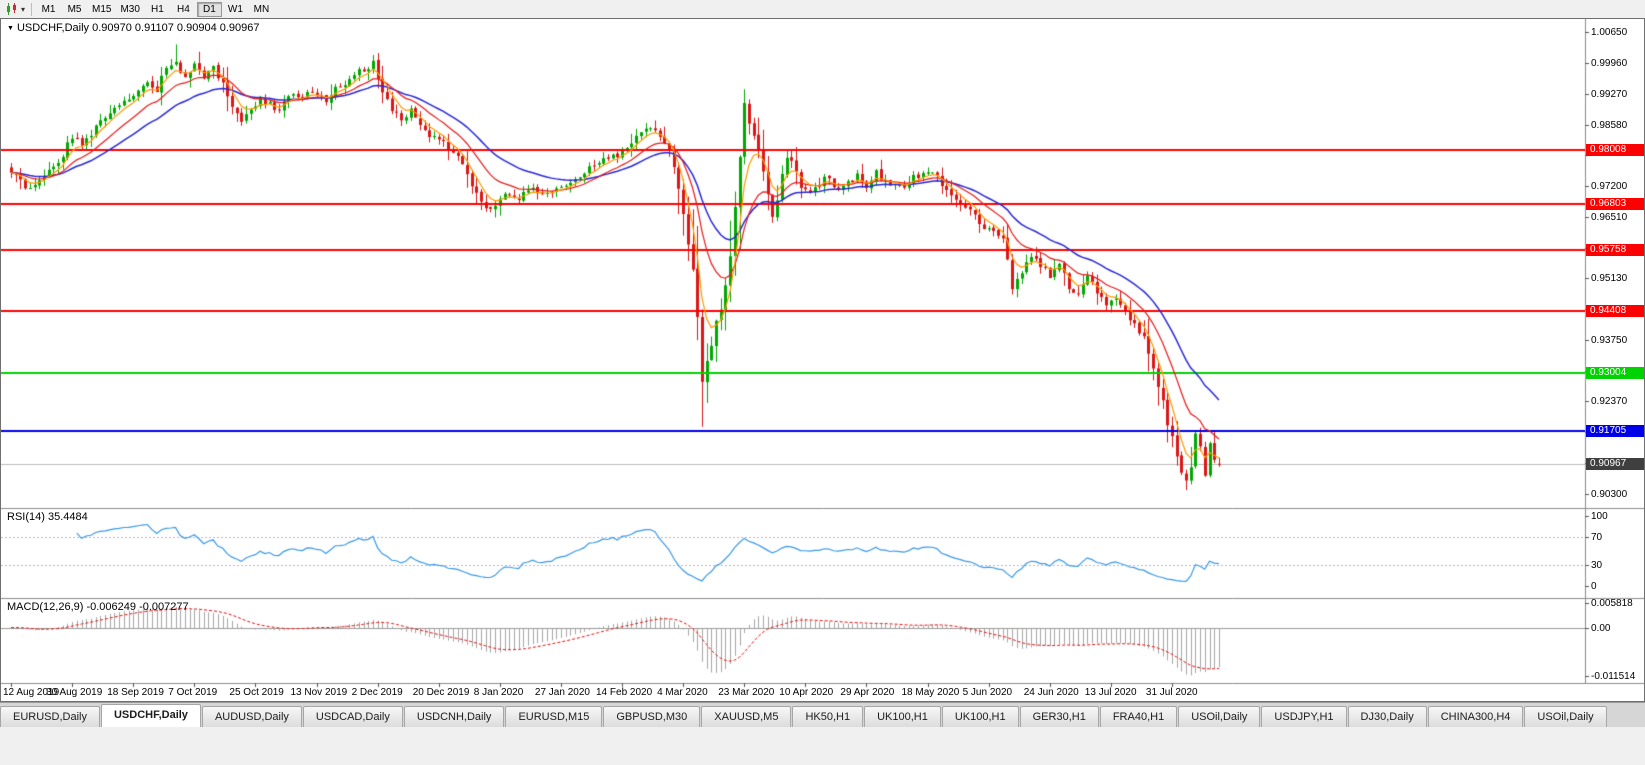 This screenshot has width=1645, height=765. What do you see at coordinates (32, 9) in the screenshot?
I see `toolbar-separator` at bounding box center [32, 9].